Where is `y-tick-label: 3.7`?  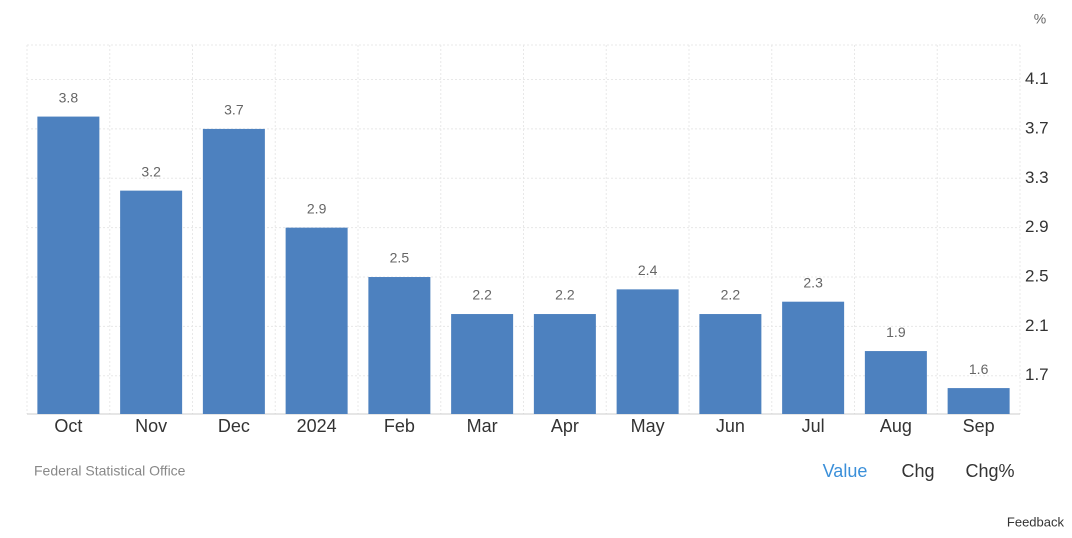 y-tick-label: 3.7 is located at coordinates (1037, 127).